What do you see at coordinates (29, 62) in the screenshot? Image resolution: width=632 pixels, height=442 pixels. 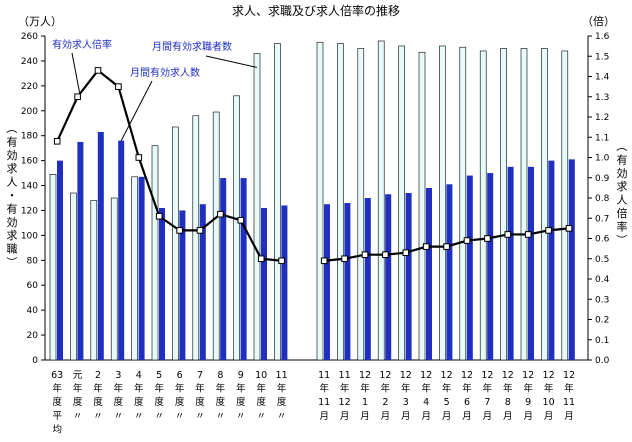 I see `left-tick-label: 240` at bounding box center [29, 62].